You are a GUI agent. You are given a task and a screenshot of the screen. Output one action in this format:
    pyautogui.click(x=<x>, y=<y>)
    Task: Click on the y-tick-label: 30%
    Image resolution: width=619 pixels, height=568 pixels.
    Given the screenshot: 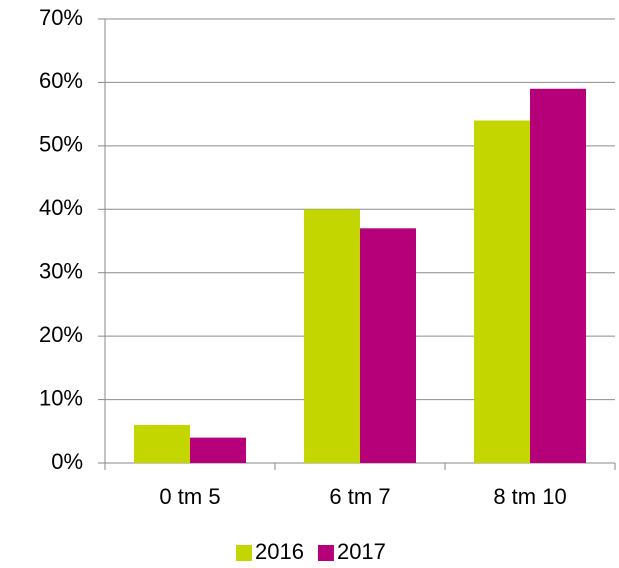 What is the action you would take?
    pyautogui.click(x=61, y=271)
    